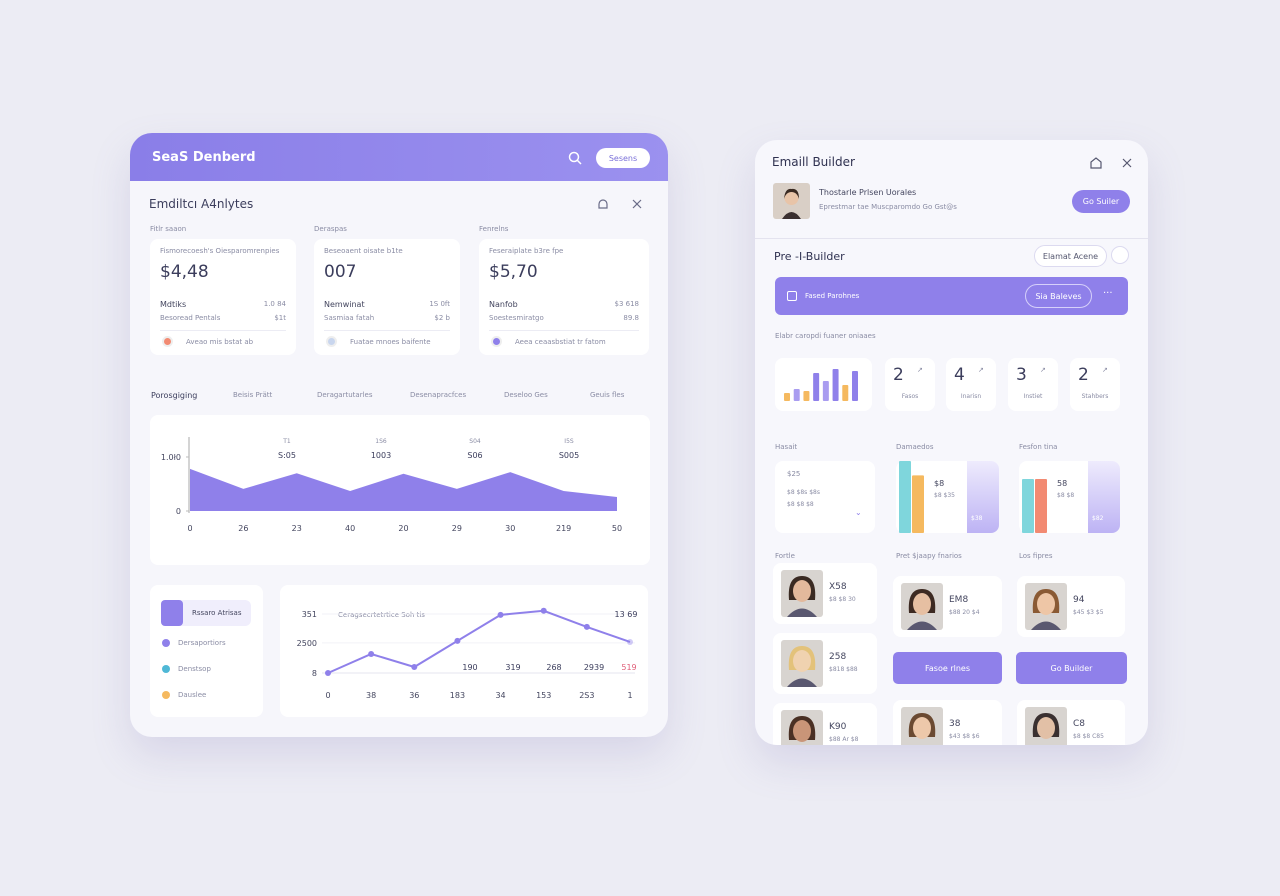  What do you see at coordinates (794, 474) in the screenshot?
I see `widget-value: $25` at bounding box center [794, 474].